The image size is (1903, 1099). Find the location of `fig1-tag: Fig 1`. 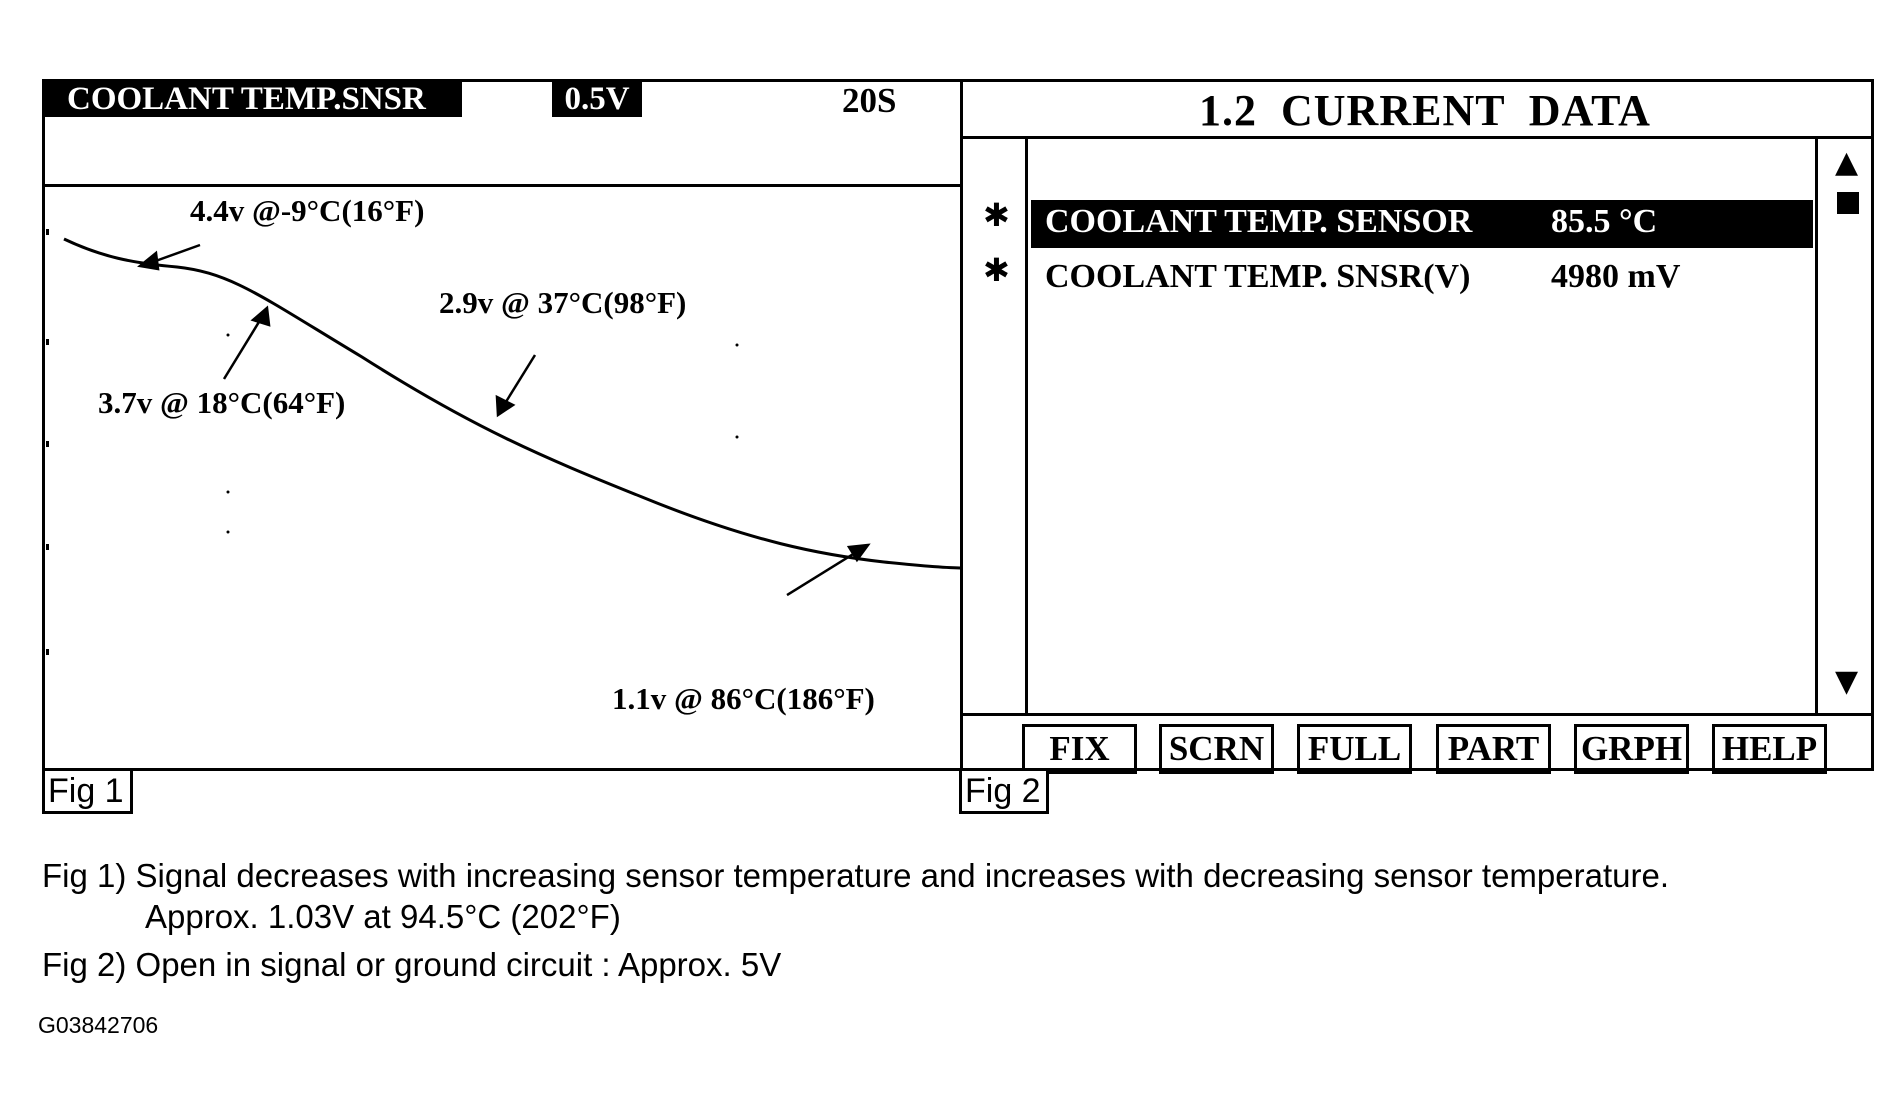

fig1-tag: Fig 1 is located at coordinates (87, 792).